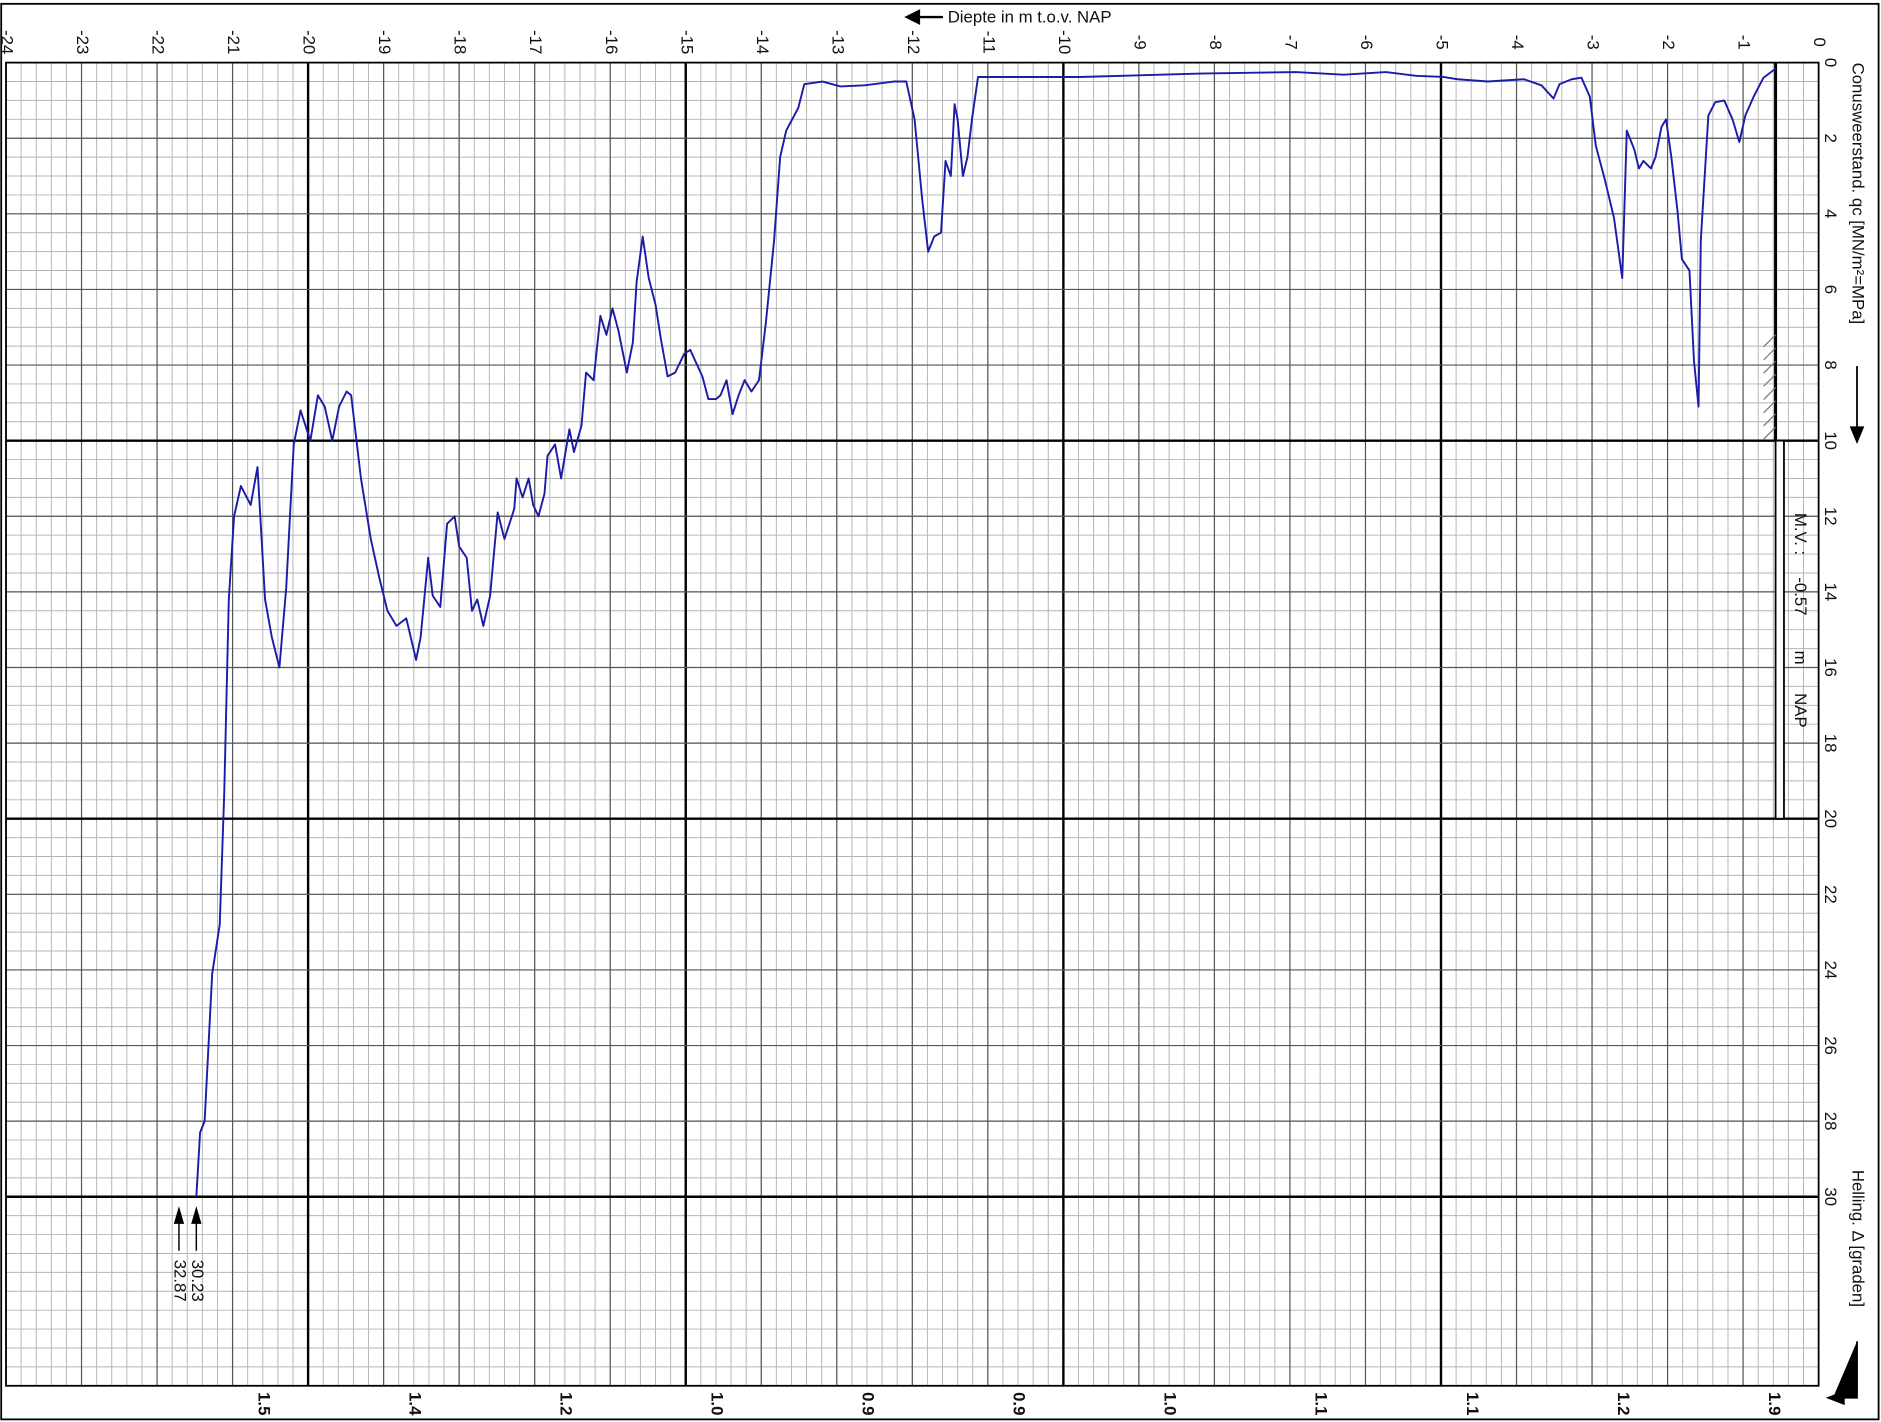 This screenshot has height=1422, width=1881. What do you see at coordinates (1800, 658) in the screenshot?
I see `mv-label: m` at bounding box center [1800, 658].